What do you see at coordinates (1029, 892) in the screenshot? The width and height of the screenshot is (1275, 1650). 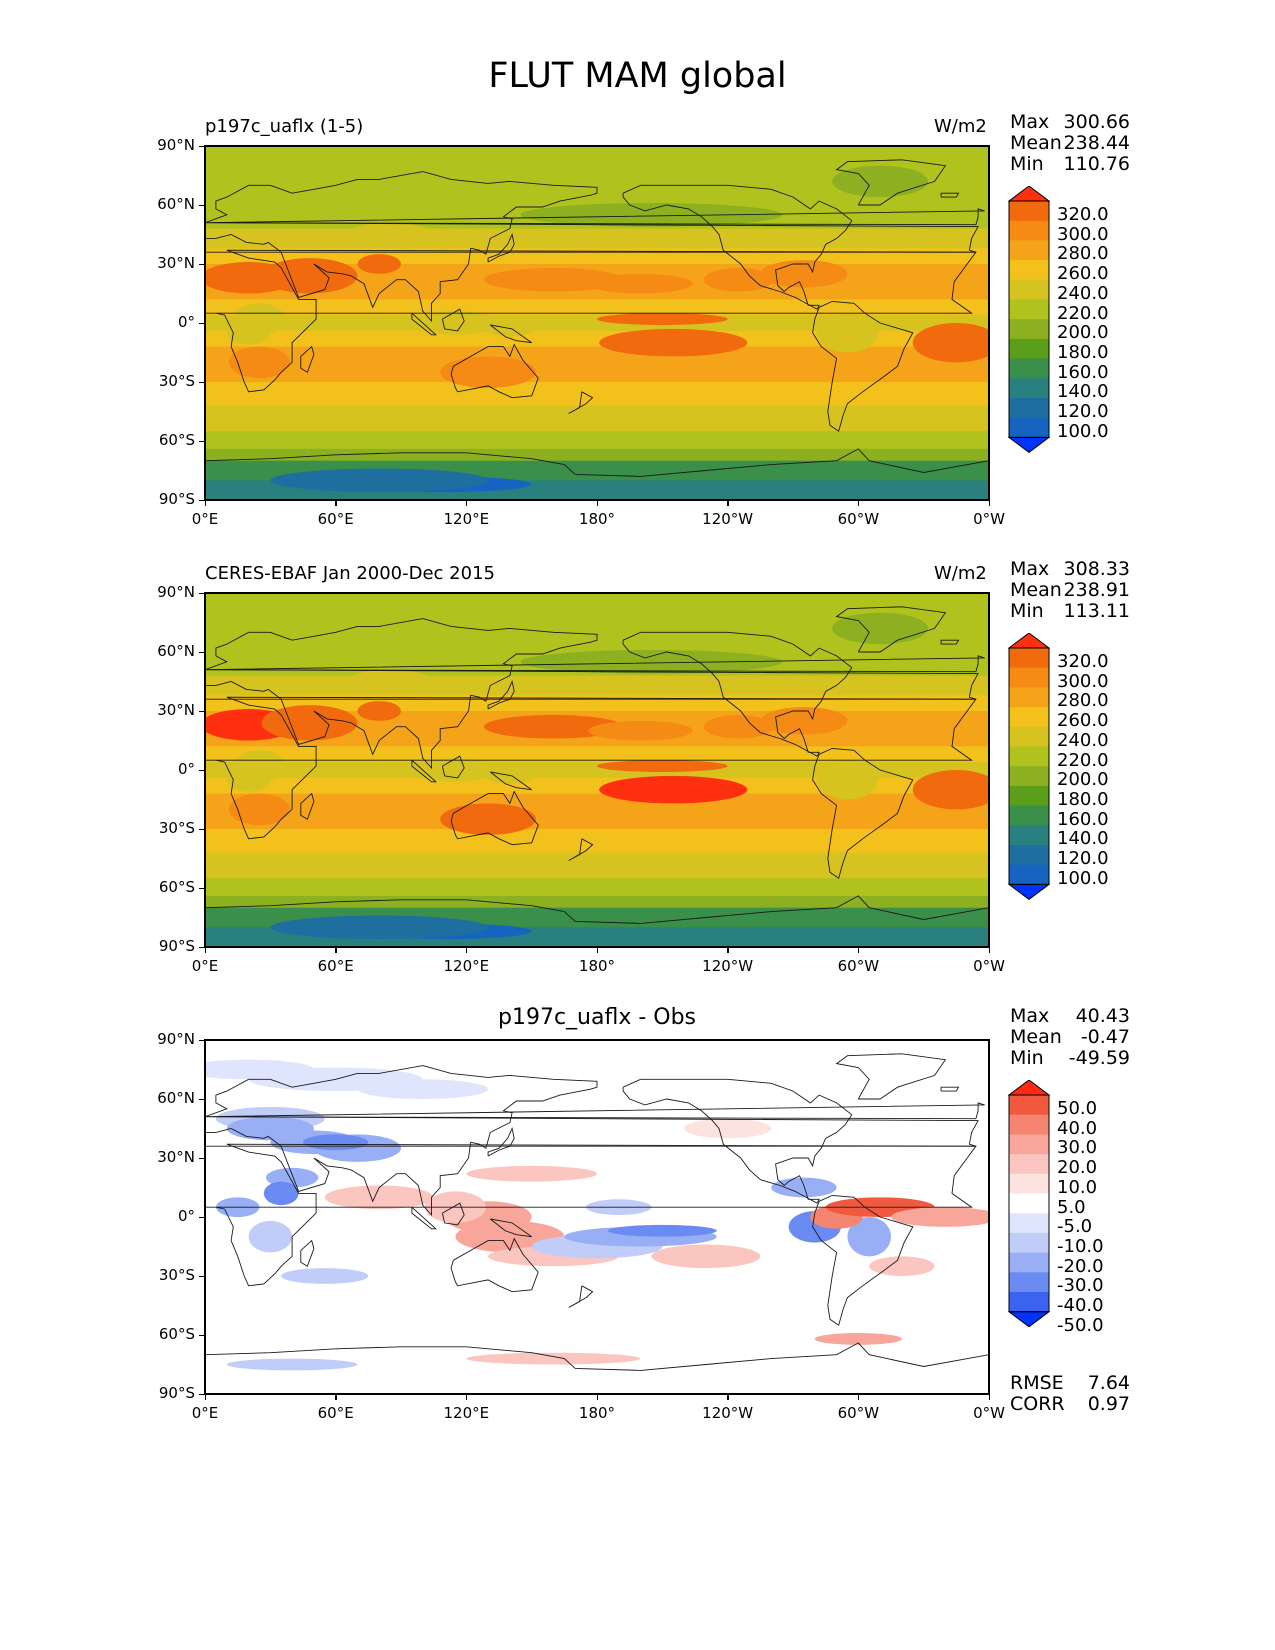 I see `colorbar-extend-min` at bounding box center [1029, 892].